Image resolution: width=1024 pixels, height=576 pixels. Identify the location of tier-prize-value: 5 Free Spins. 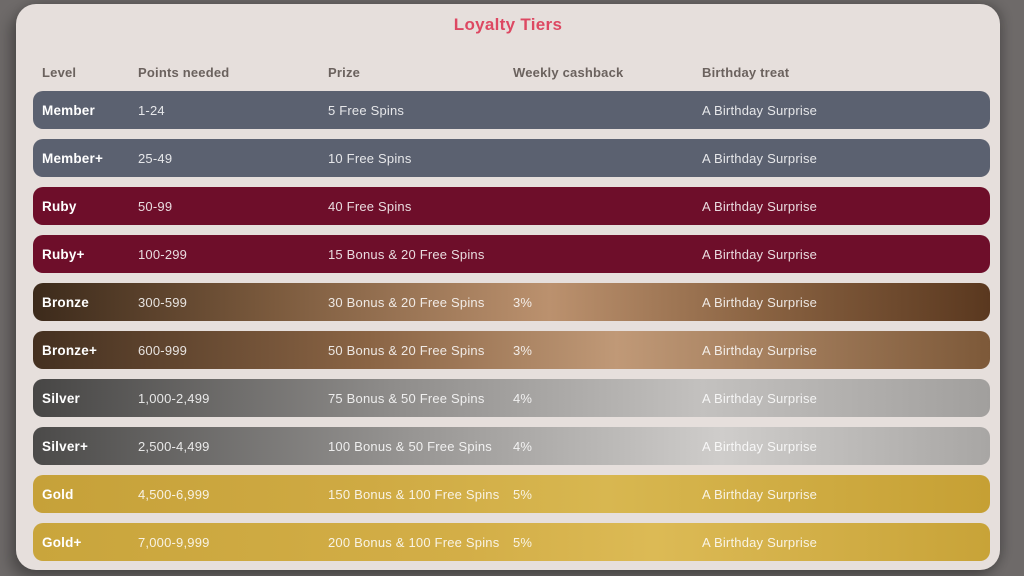
(366, 110).